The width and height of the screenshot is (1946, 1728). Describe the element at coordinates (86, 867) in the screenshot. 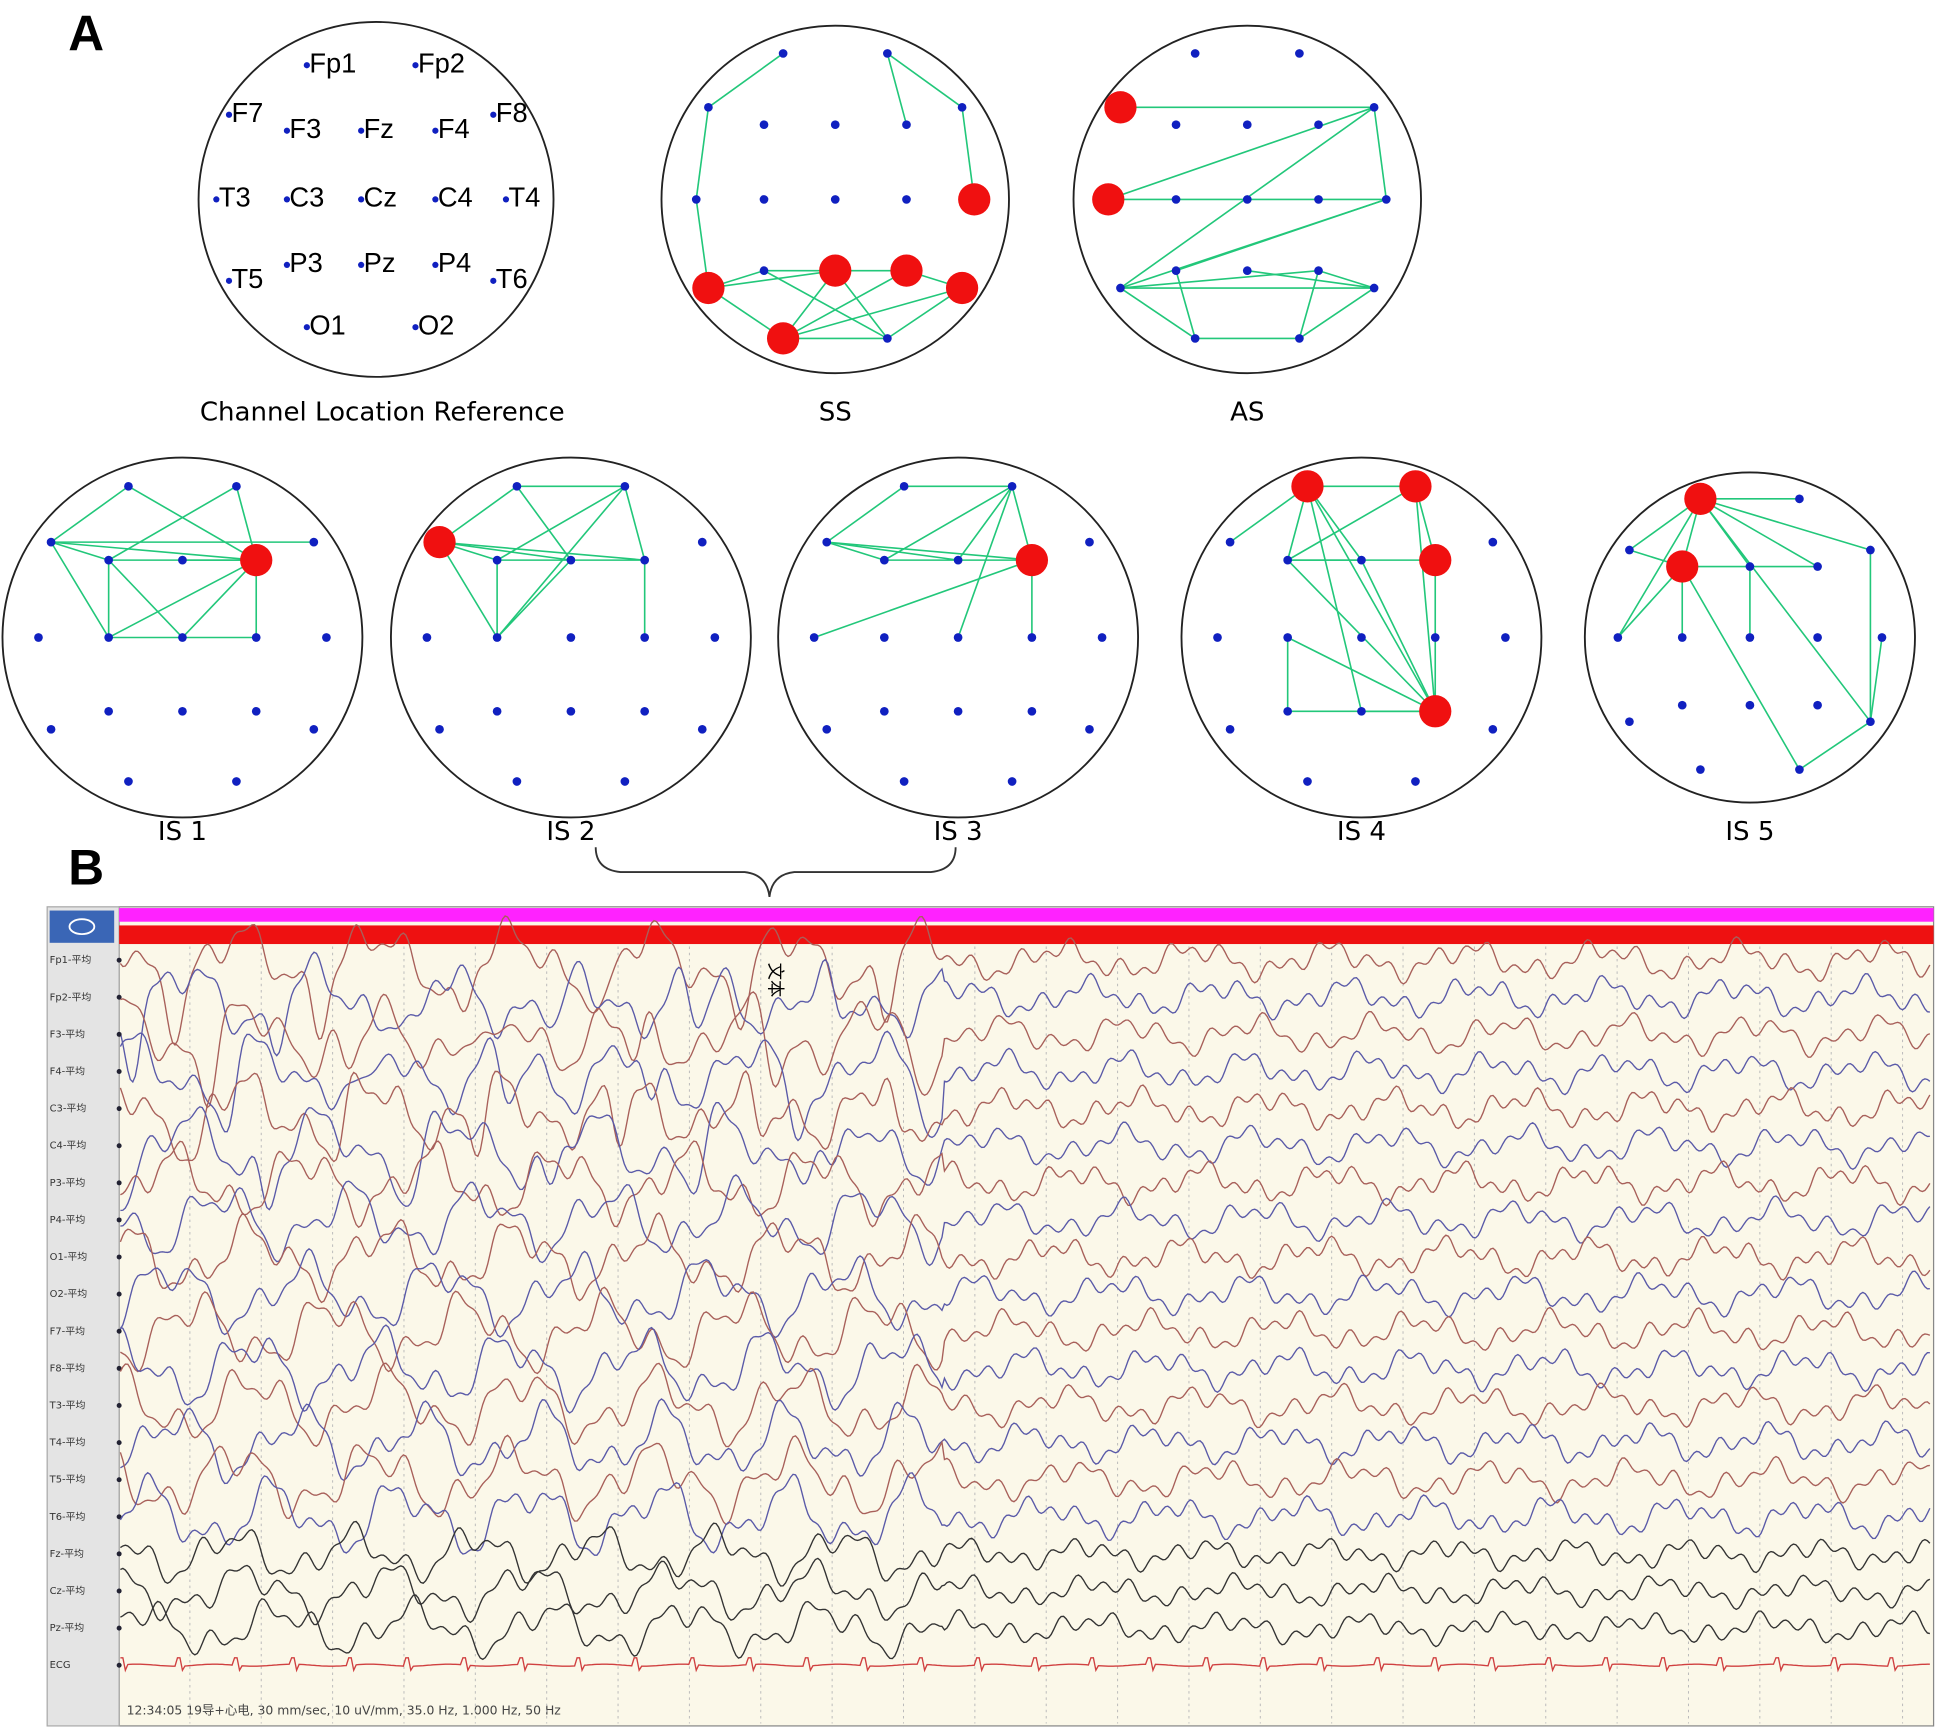

I see `panel-label: B` at that location.